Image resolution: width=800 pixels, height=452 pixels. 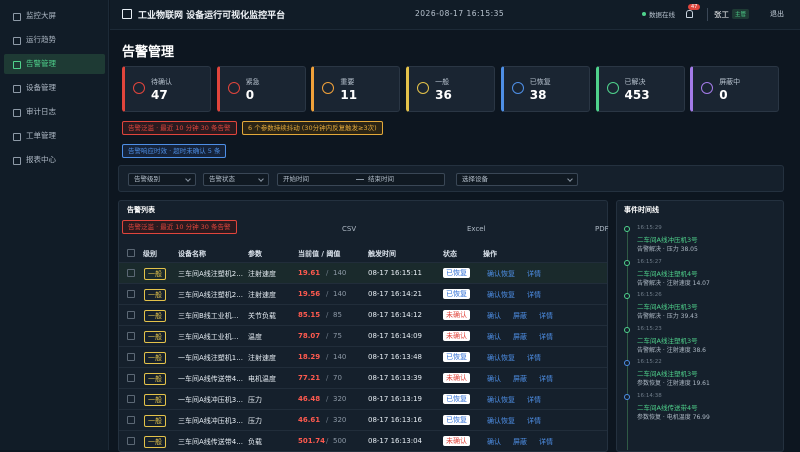 I want to click on current-value: 46.61, so click(x=309, y=420).